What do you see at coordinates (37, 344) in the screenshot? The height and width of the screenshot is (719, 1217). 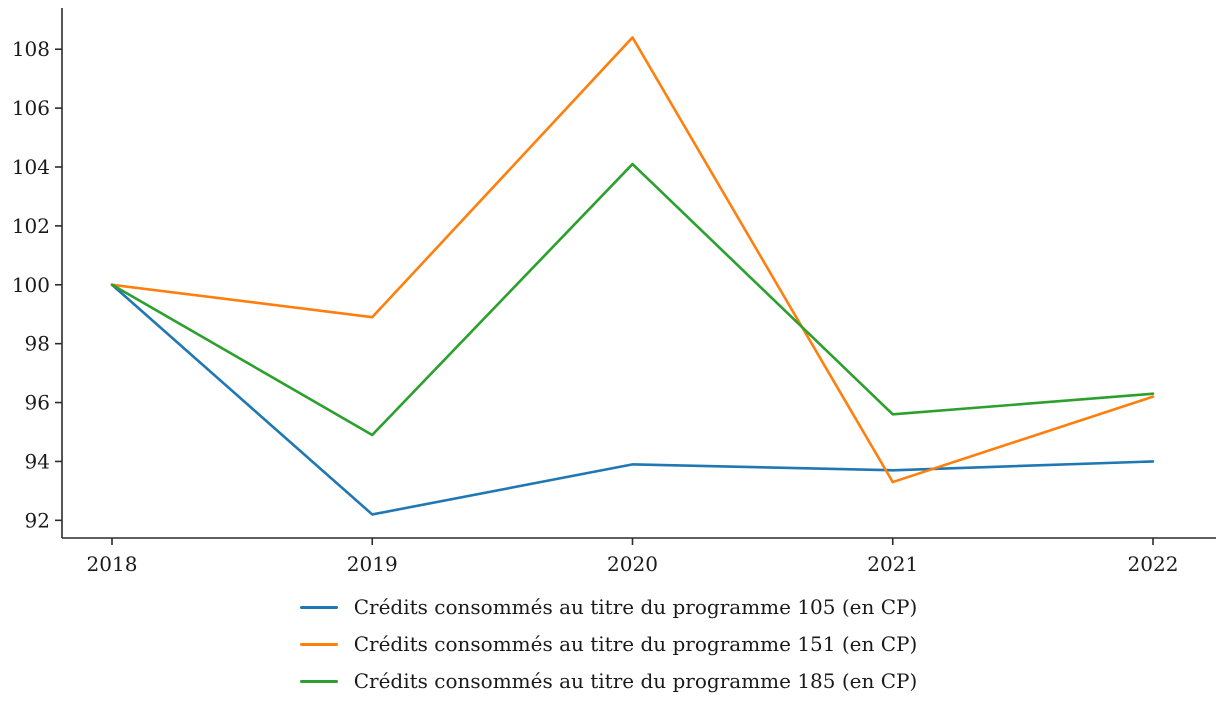 I see `svg-text: 98` at bounding box center [37, 344].